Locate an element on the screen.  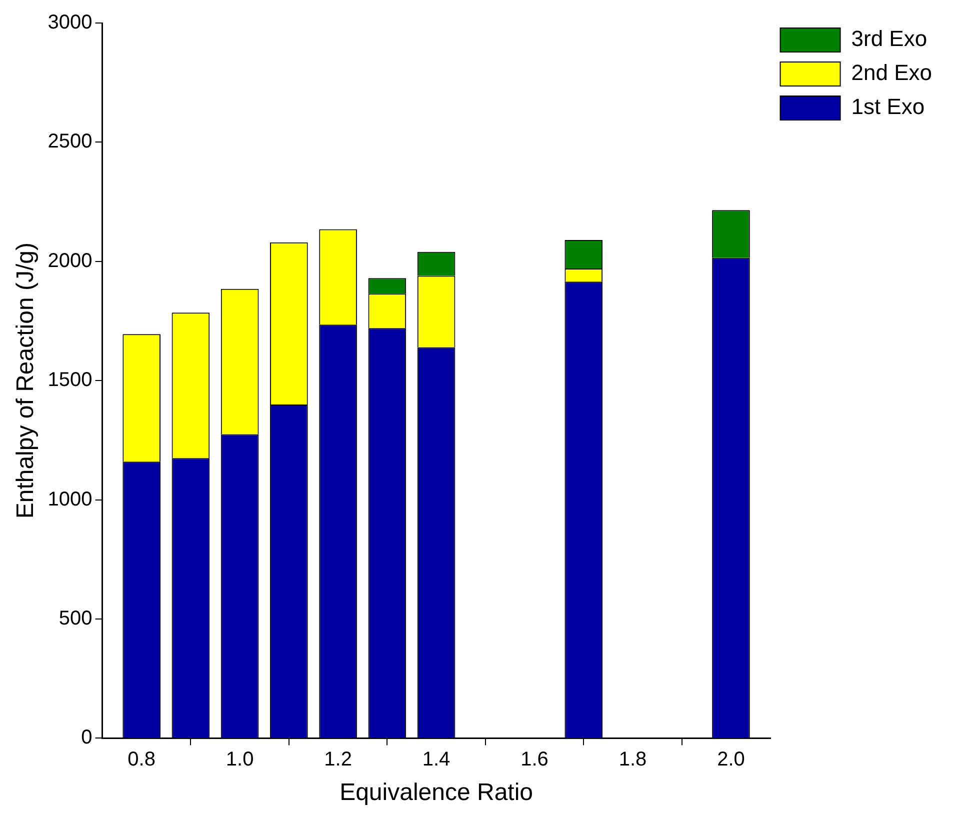
x-tick-label: 1.8 is located at coordinates (632, 759).